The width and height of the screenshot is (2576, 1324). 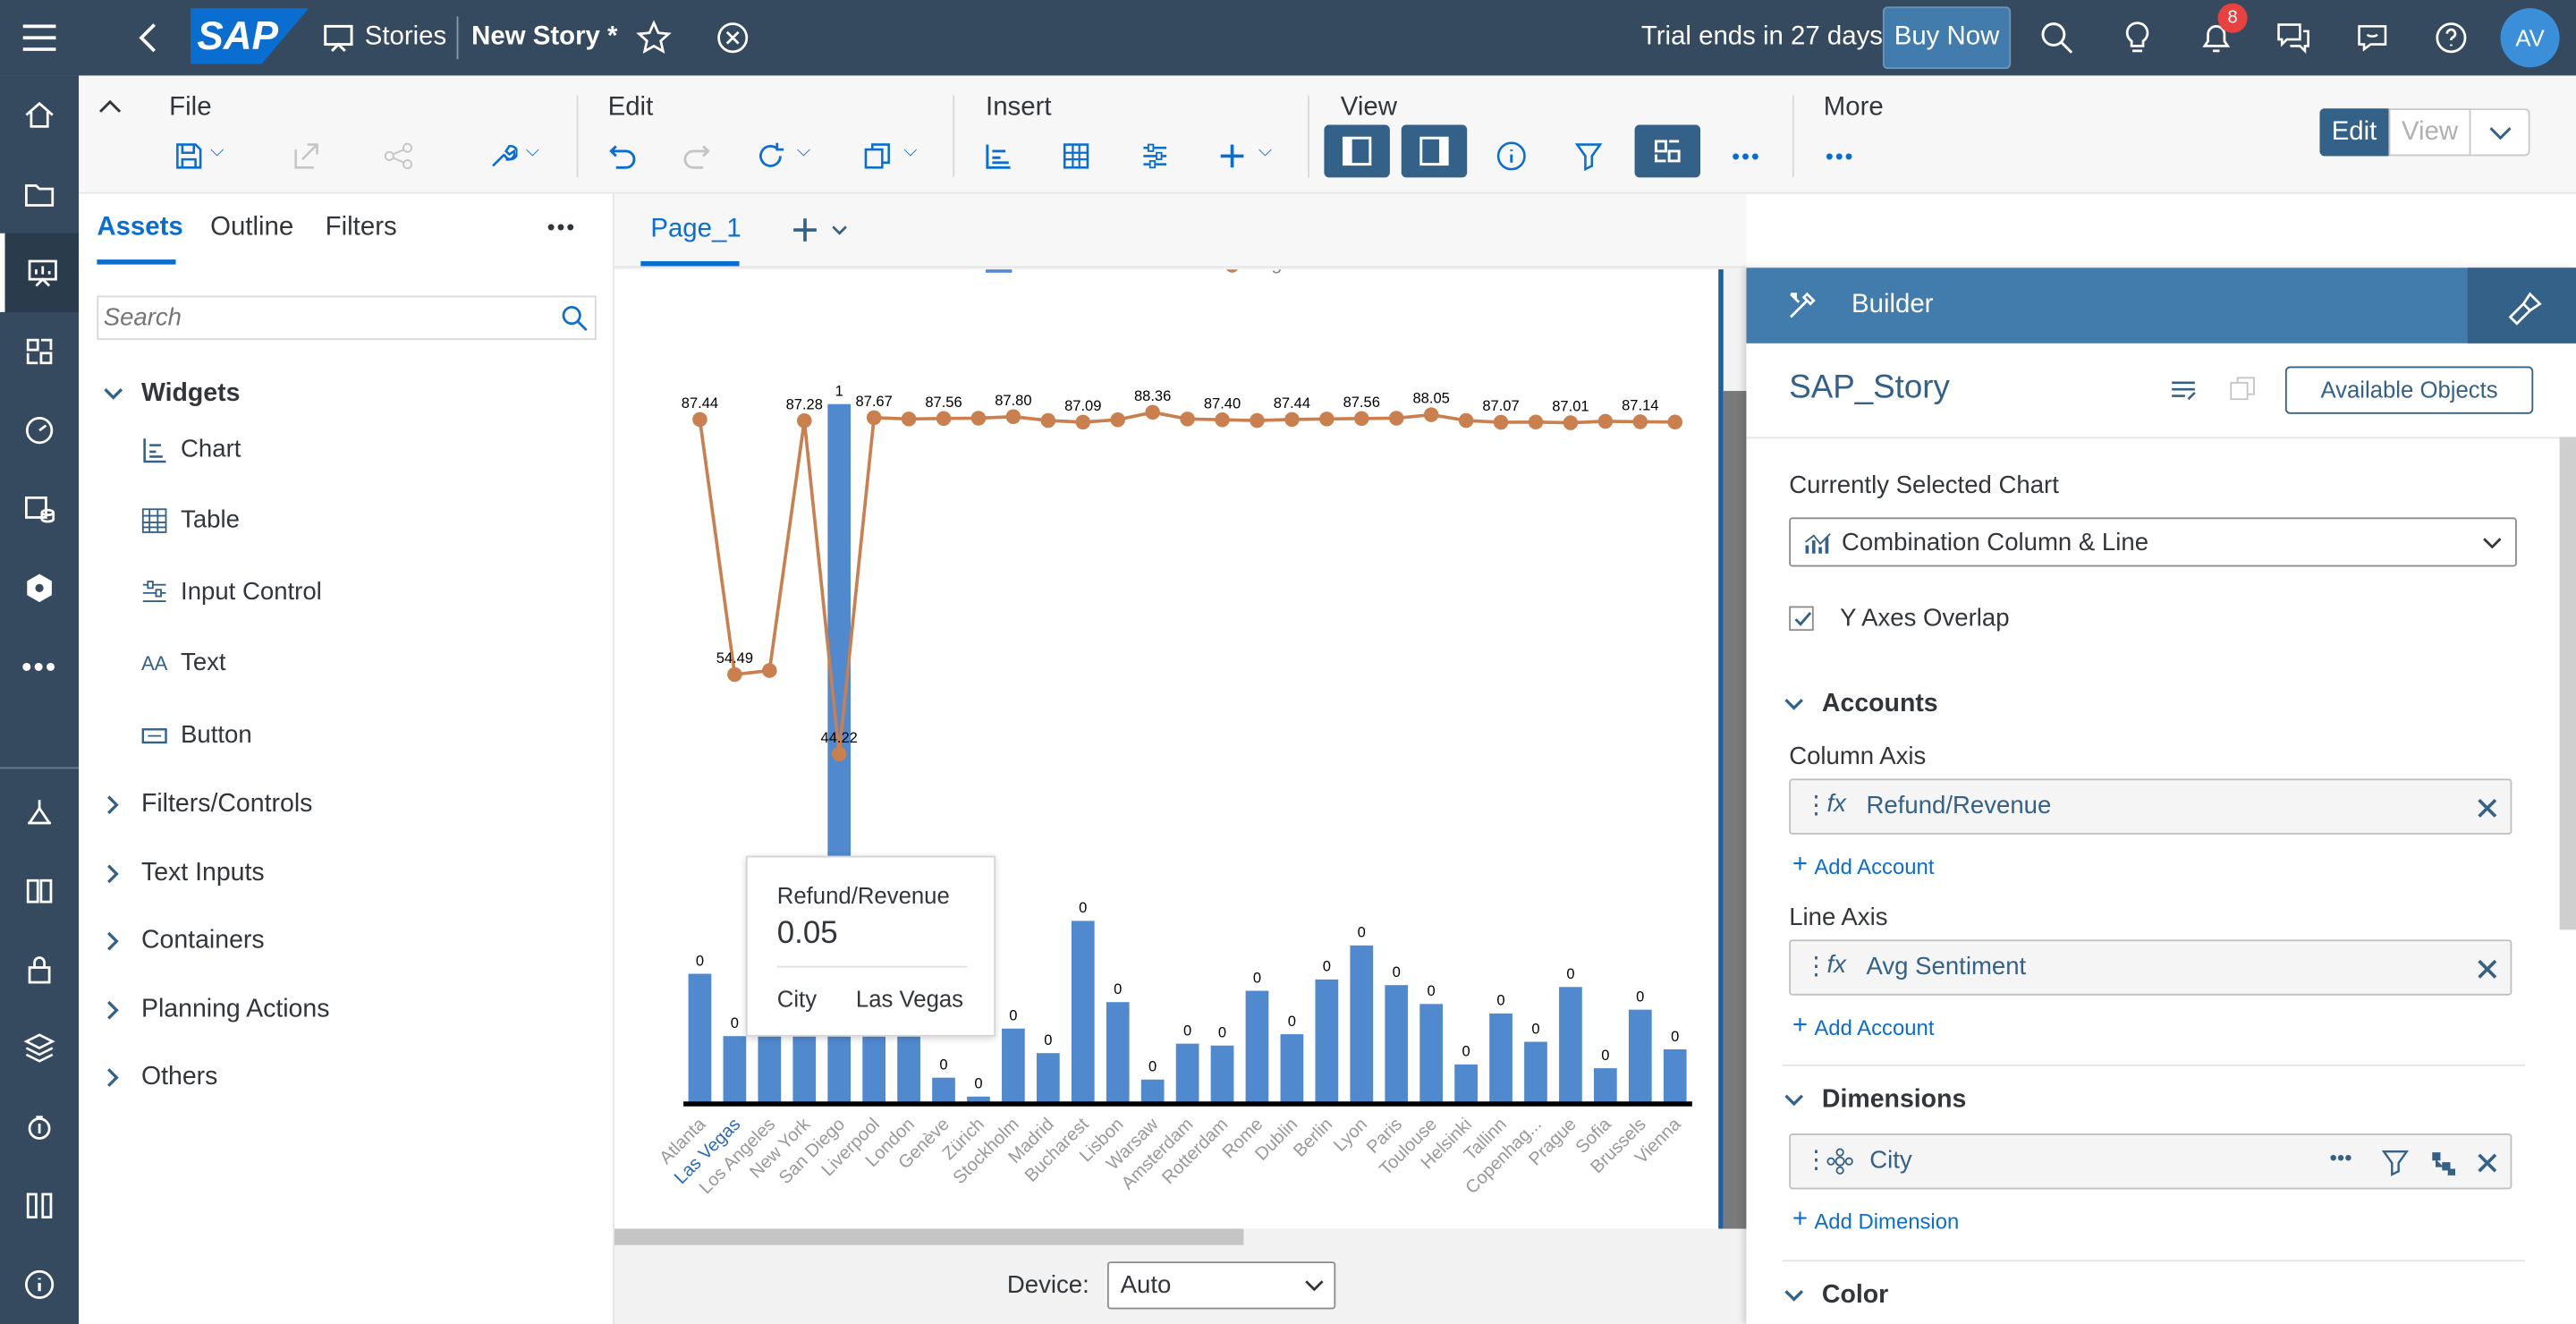 I want to click on accounts-section: Accounts, so click(x=1860, y=704).